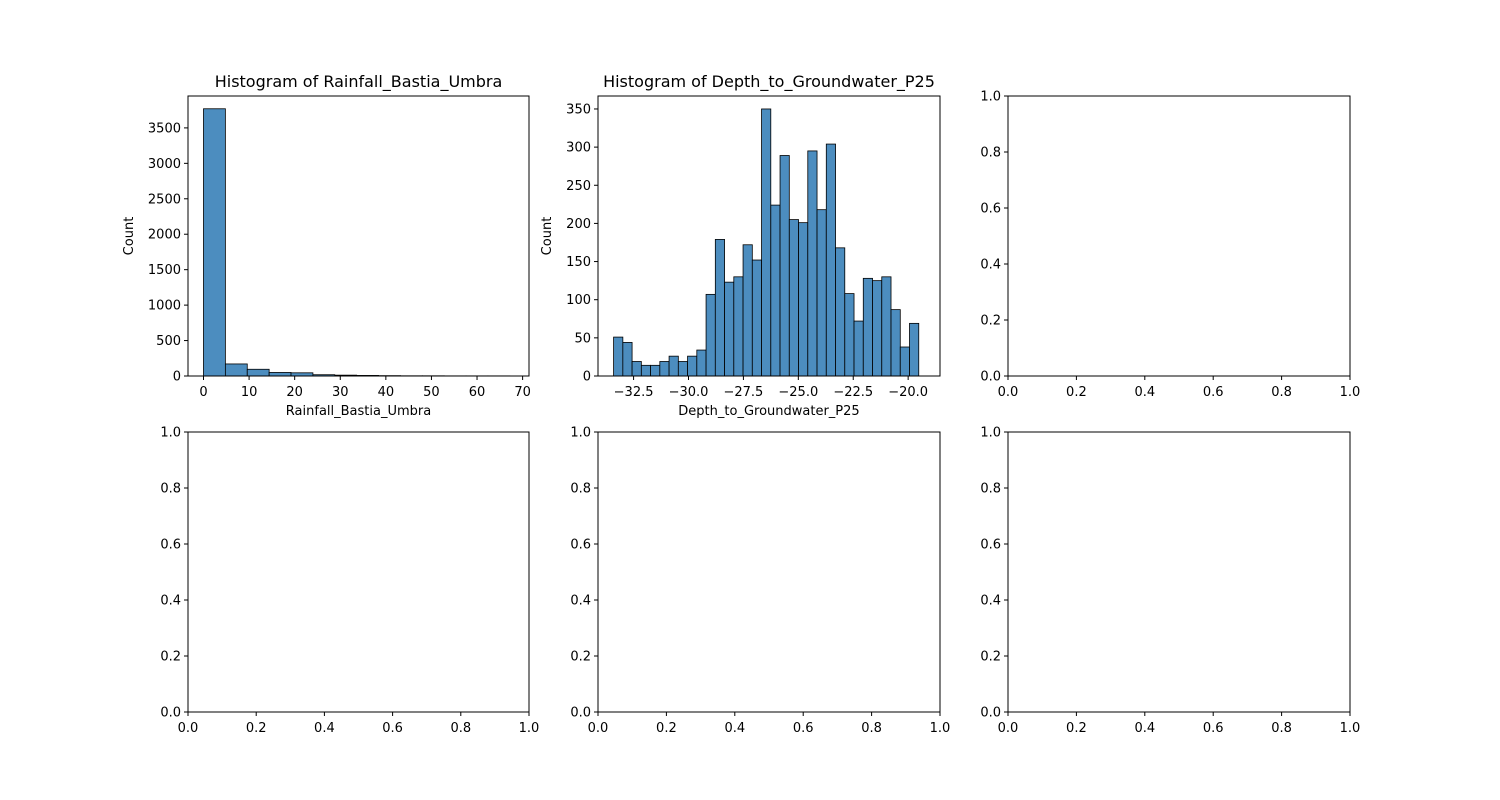 The height and width of the screenshot is (800, 1500). I want to click on y-tick-label: 50, so click(582, 338).